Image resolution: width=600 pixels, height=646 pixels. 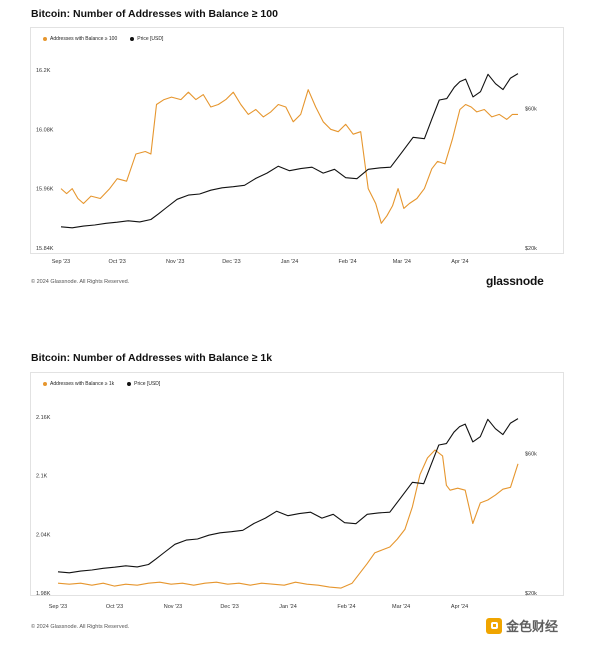 What do you see at coordinates (82, 384) in the screenshot?
I see `legend-label-balance: Addresses with Balance ≥ 1k` at bounding box center [82, 384].